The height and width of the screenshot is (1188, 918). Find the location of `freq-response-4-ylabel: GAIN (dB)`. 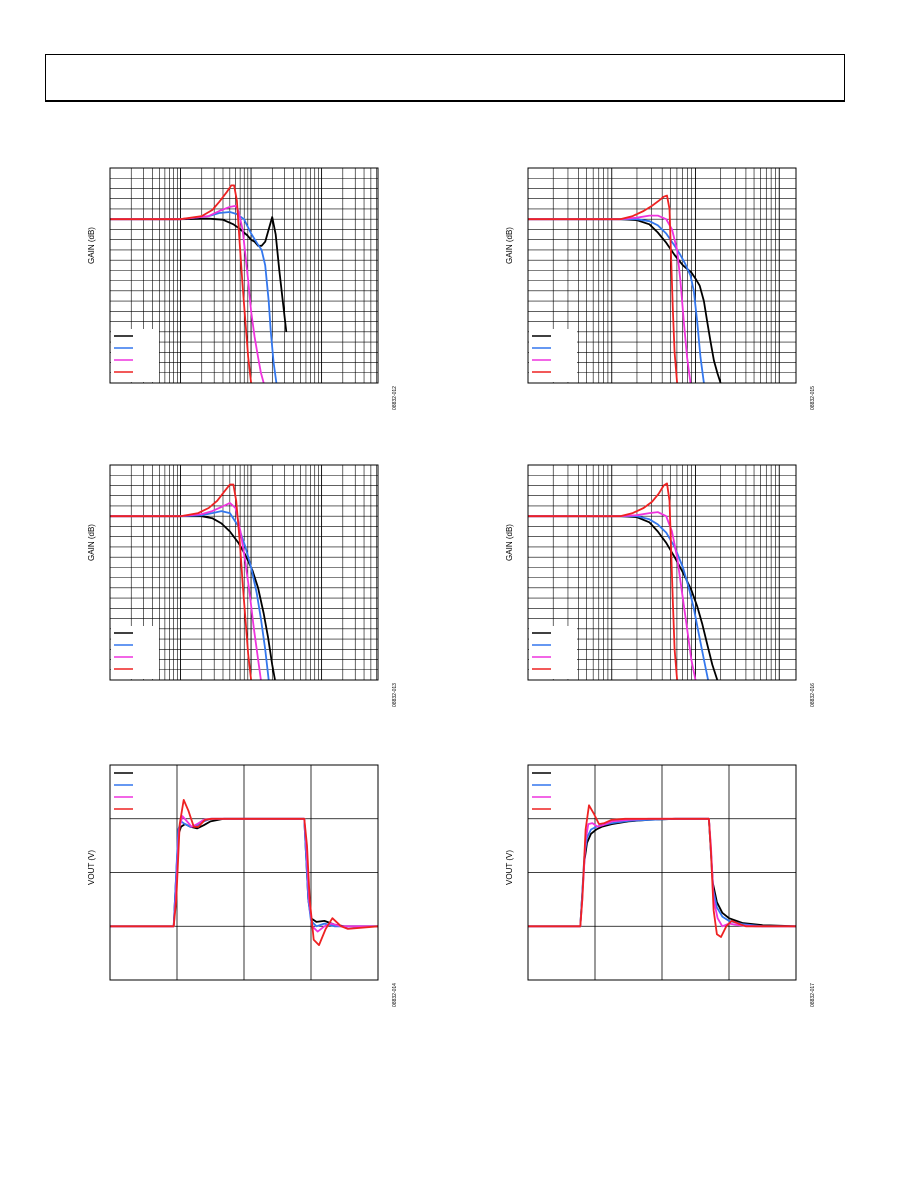

freq-response-4-ylabel: GAIN (dB) is located at coordinates (509, 542).